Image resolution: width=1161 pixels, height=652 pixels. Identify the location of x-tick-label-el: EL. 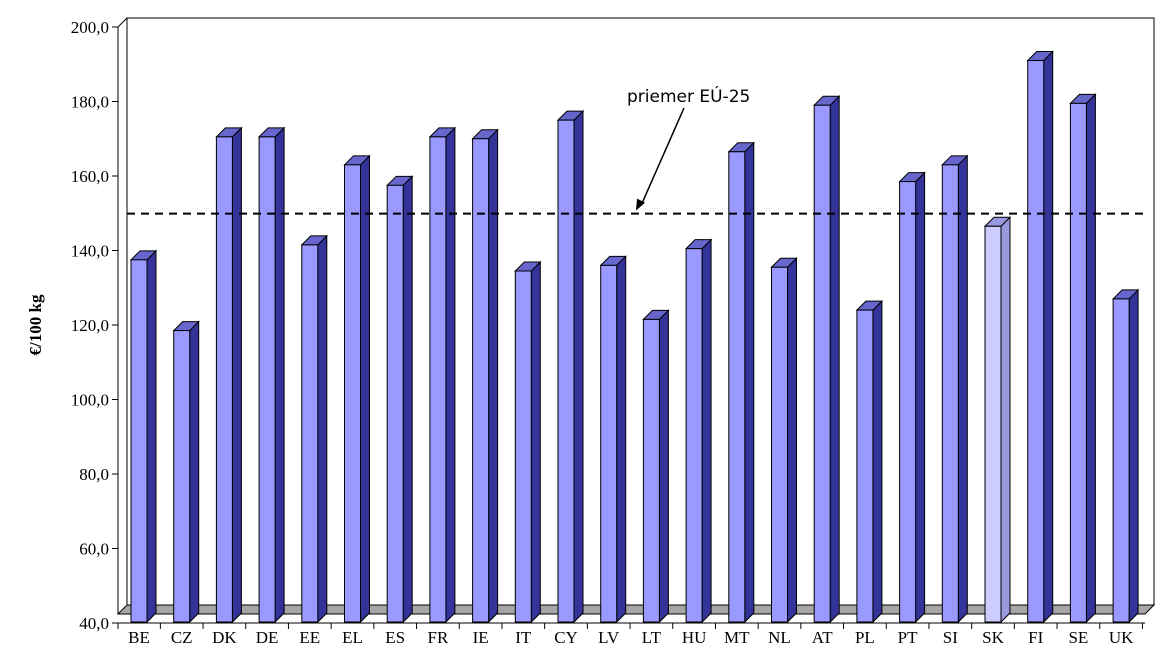
(352, 637).